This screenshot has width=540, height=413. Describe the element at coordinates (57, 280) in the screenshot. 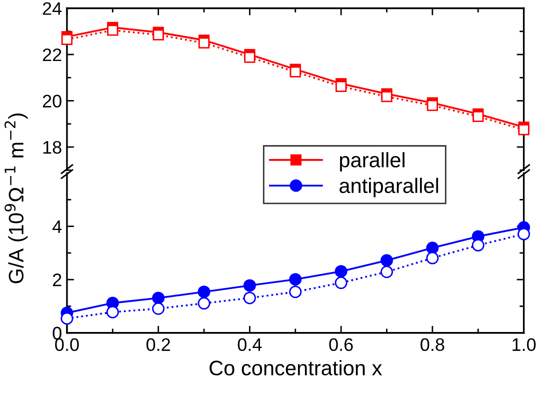

I see `y-tick-label: 2` at that location.